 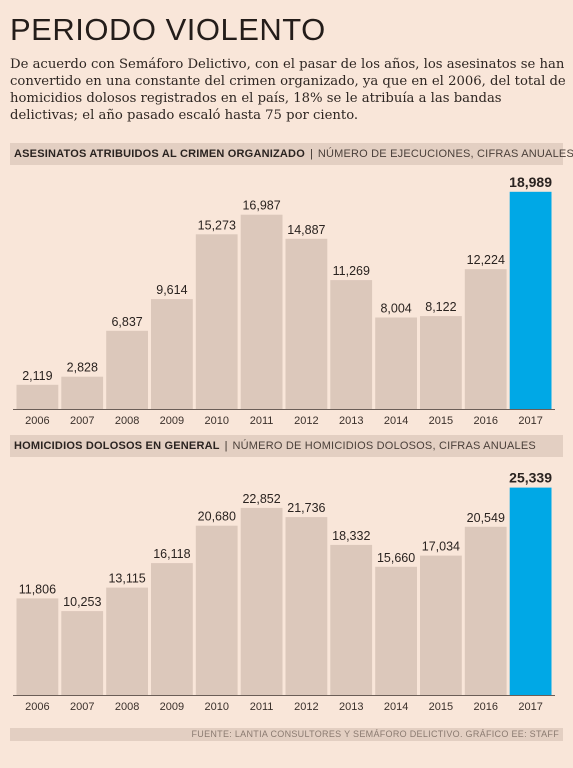 What do you see at coordinates (217, 225) in the screenshot?
I see `data-label-2010: 15,273` at bounding box center [217, 225].